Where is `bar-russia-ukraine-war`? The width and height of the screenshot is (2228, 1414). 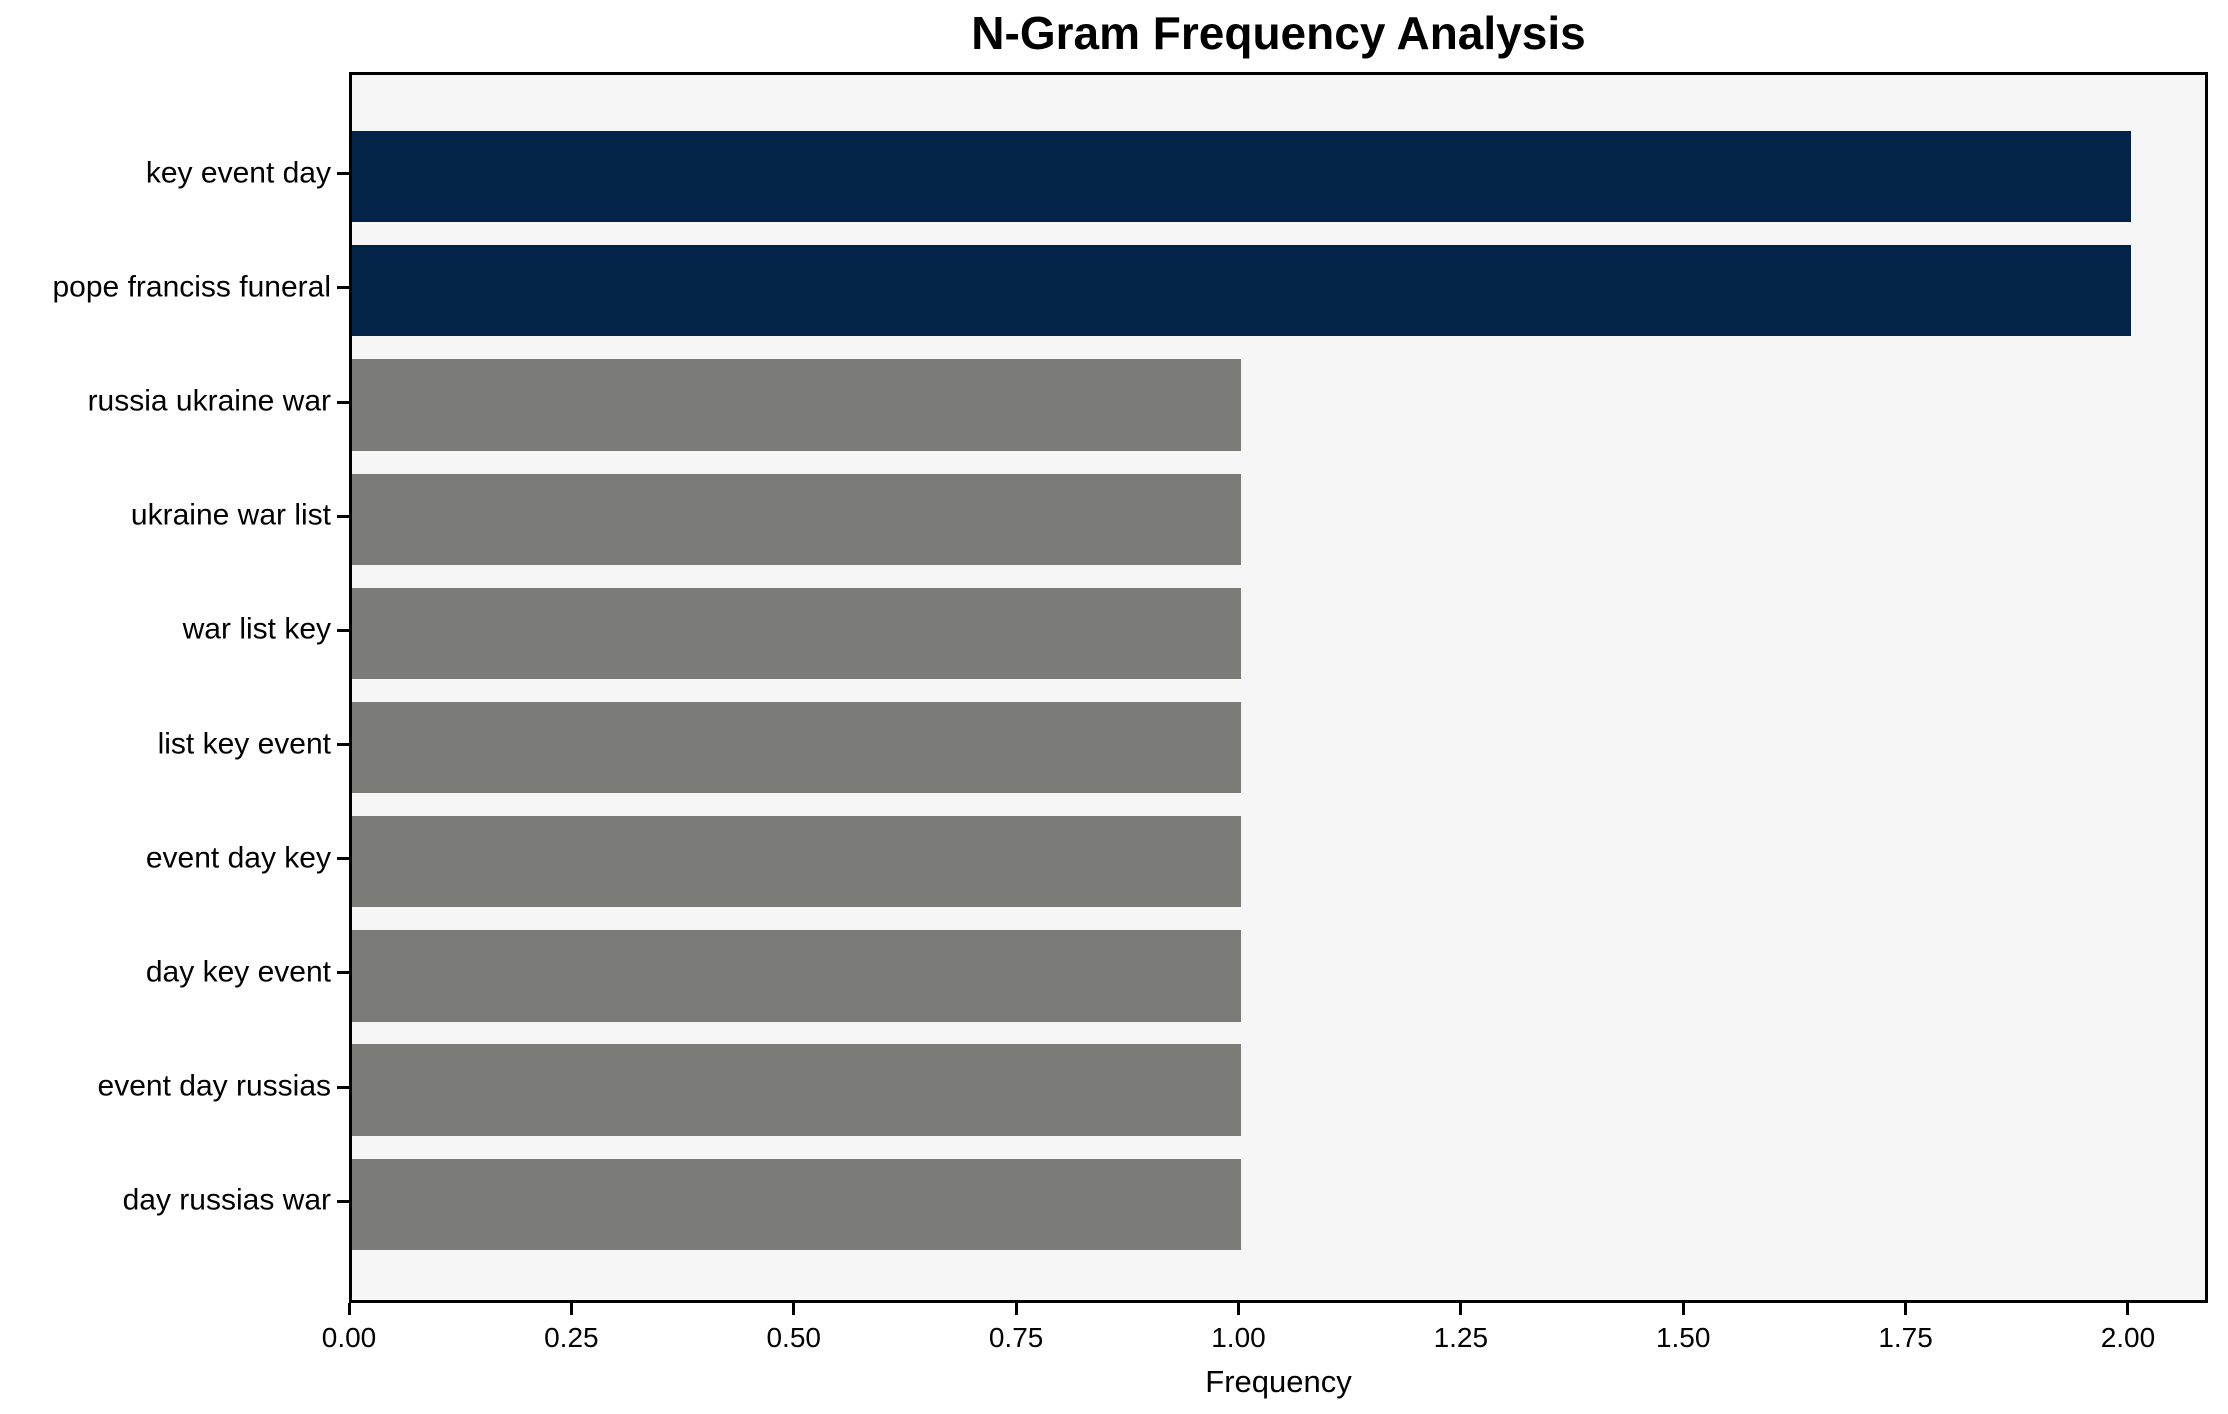
bar-russia-ukraine-war is located at coordinates (797, 405).